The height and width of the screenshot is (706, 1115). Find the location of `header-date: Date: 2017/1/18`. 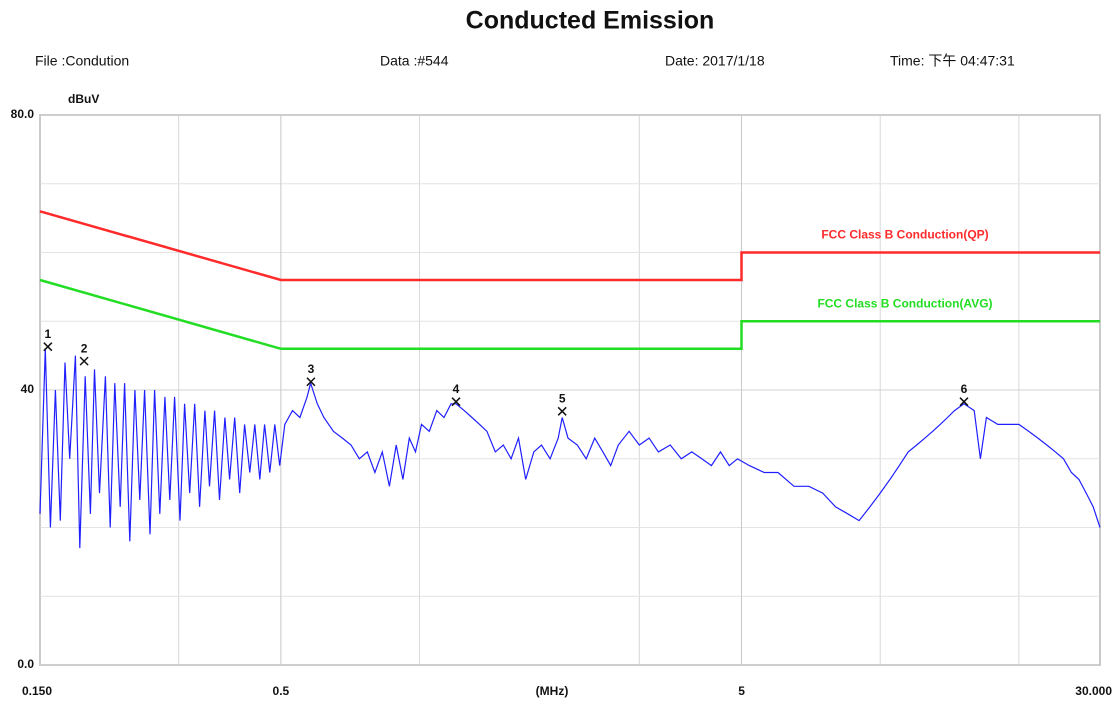

header-date: Date: 2017/1/18 is located at coordinates (715, 61).